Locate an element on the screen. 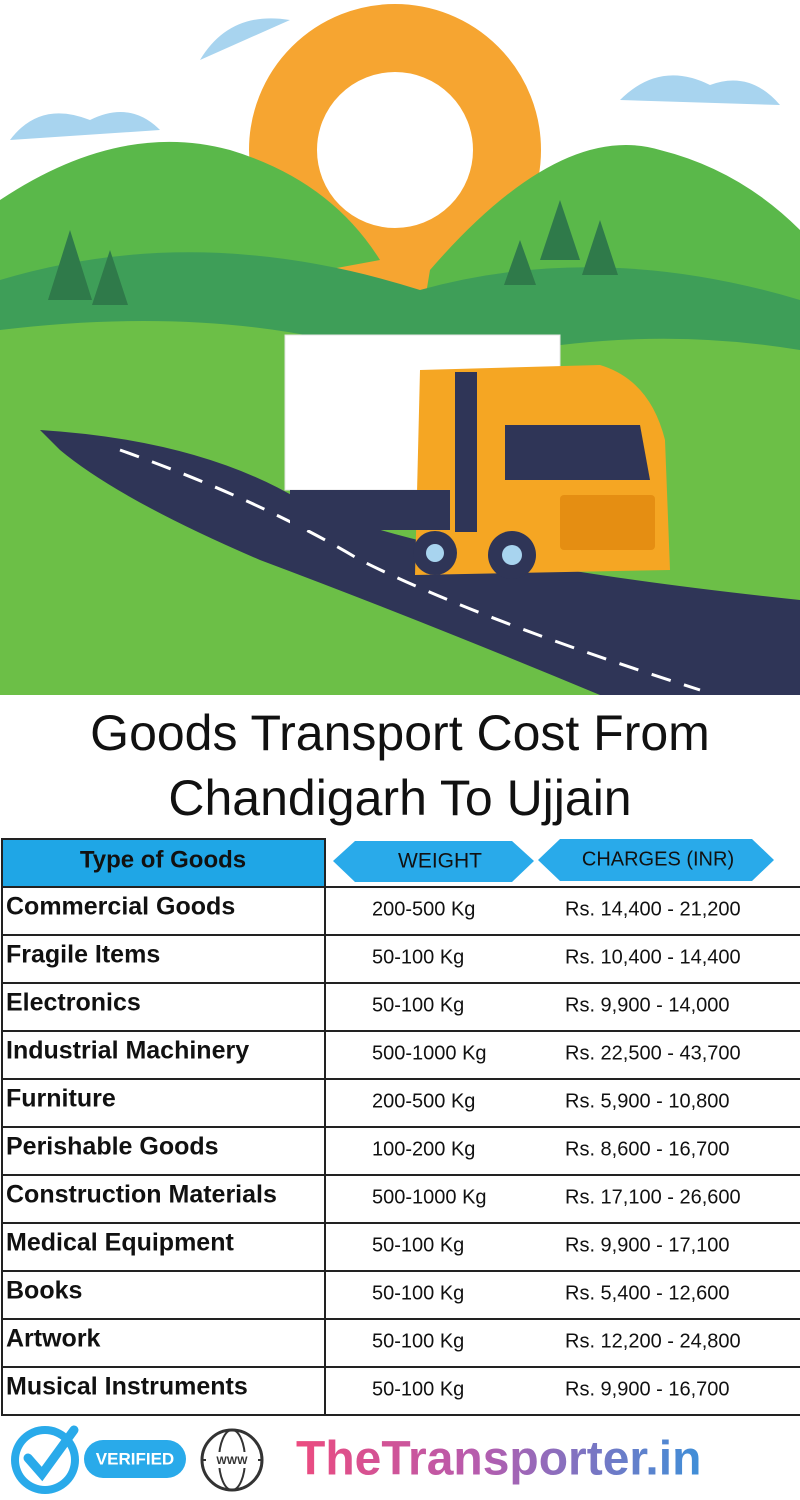 The height and width of the screenshot is (1500, 800). goods-name: Commercial Goods is located at coordinates (120, 907).